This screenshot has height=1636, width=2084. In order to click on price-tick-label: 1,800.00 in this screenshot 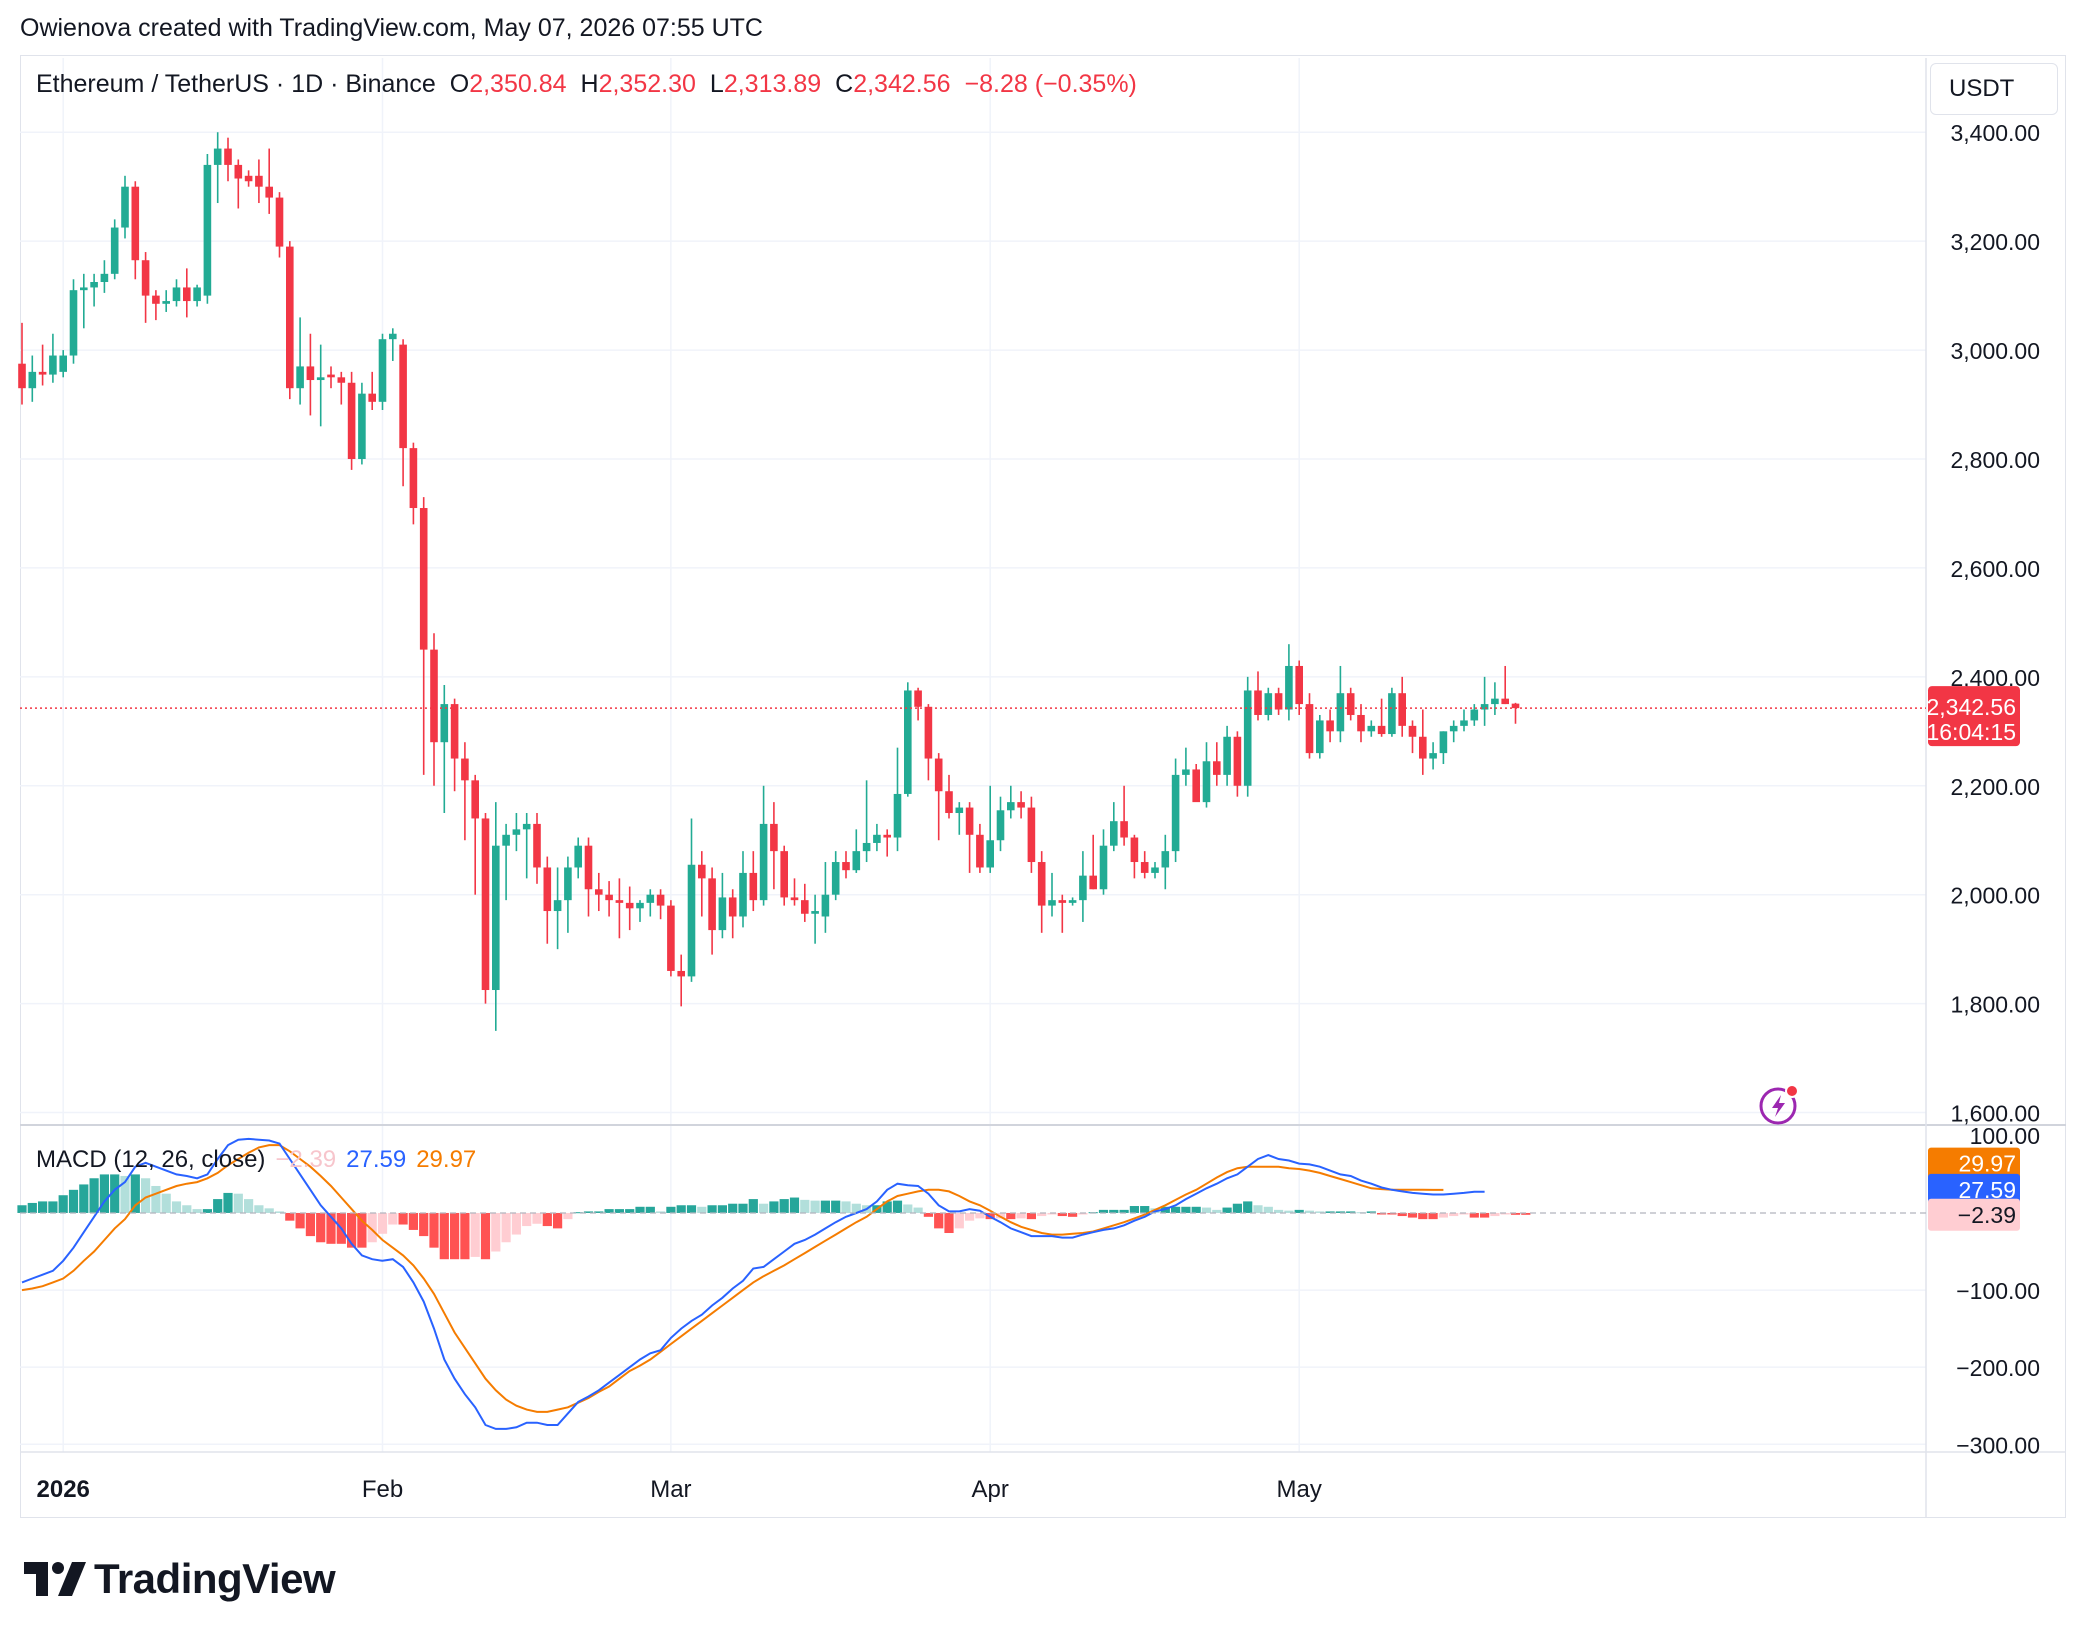, I will do `click(1995, 1005)`.